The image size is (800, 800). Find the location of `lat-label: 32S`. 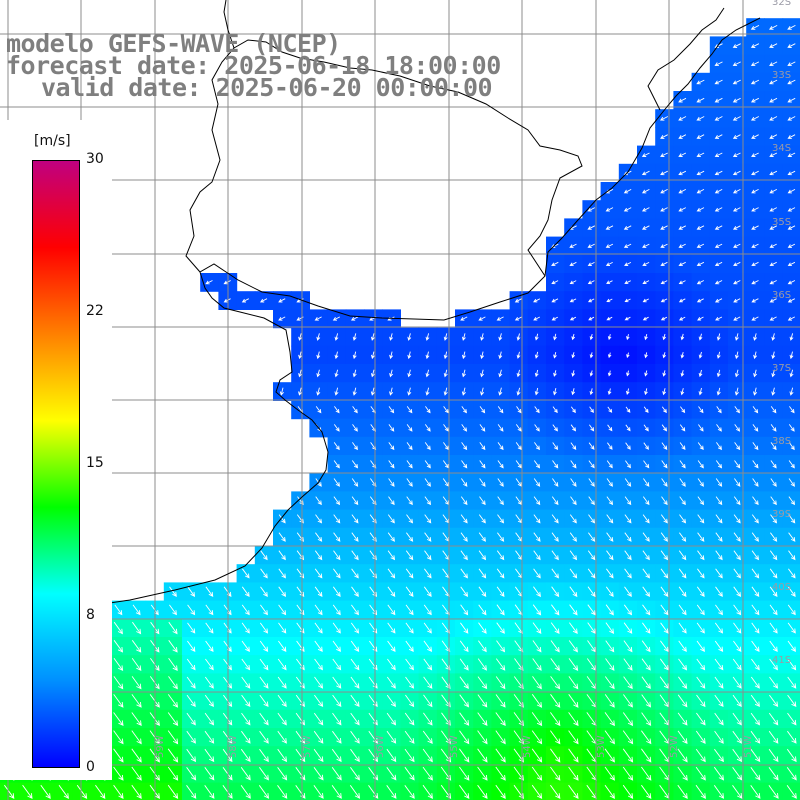

lat-label: 32S is located at coordinates (781, 4).